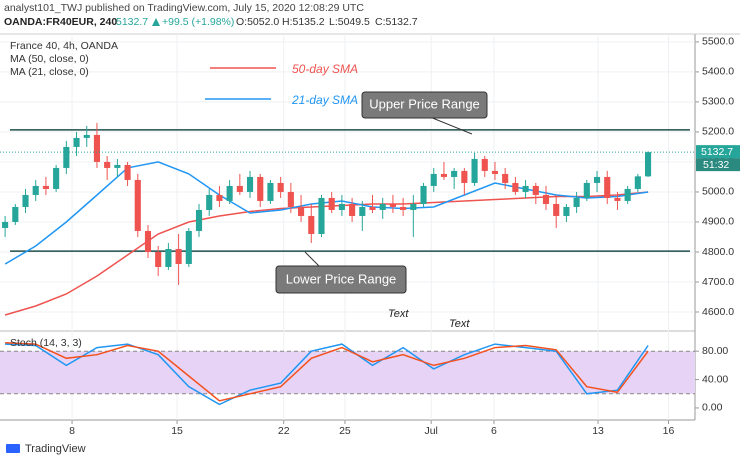 The height and width of the screenshot is (463, 740). Describe the element at coordinates (718, 152) in the screenshot. I see `price-tag` at that location.